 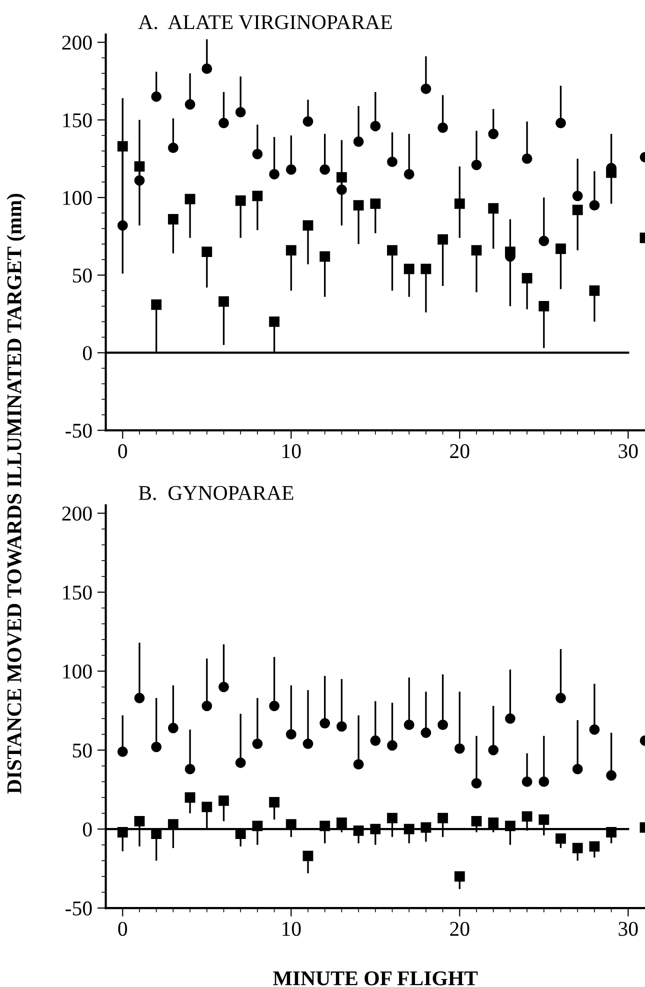 I want to click on chart-title: B. GYNOPARAE, so click(x=216, y=493).